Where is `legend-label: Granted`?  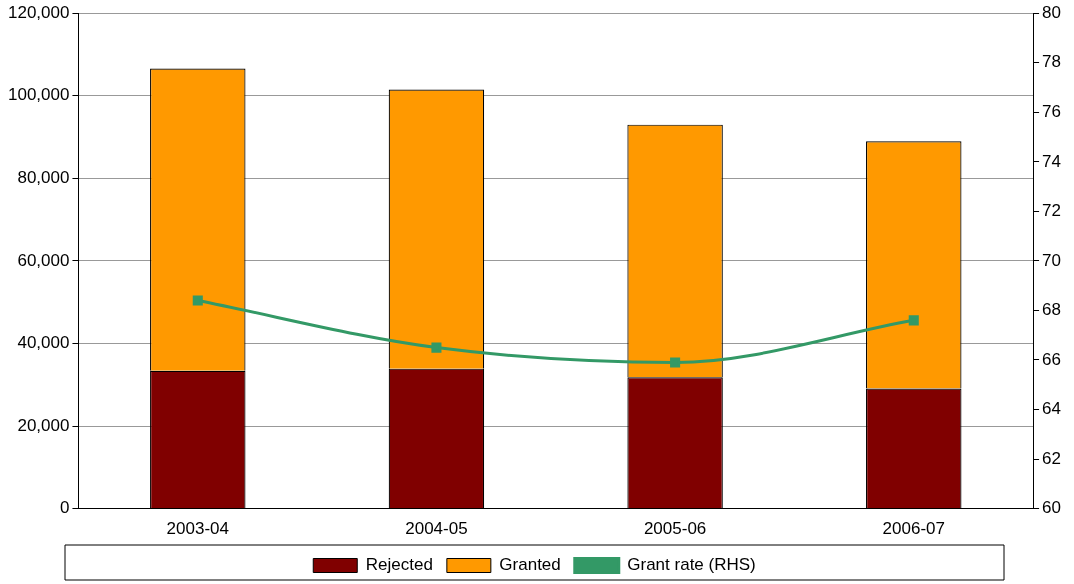 legend-label: Granted is located at coordinates (530, 565).